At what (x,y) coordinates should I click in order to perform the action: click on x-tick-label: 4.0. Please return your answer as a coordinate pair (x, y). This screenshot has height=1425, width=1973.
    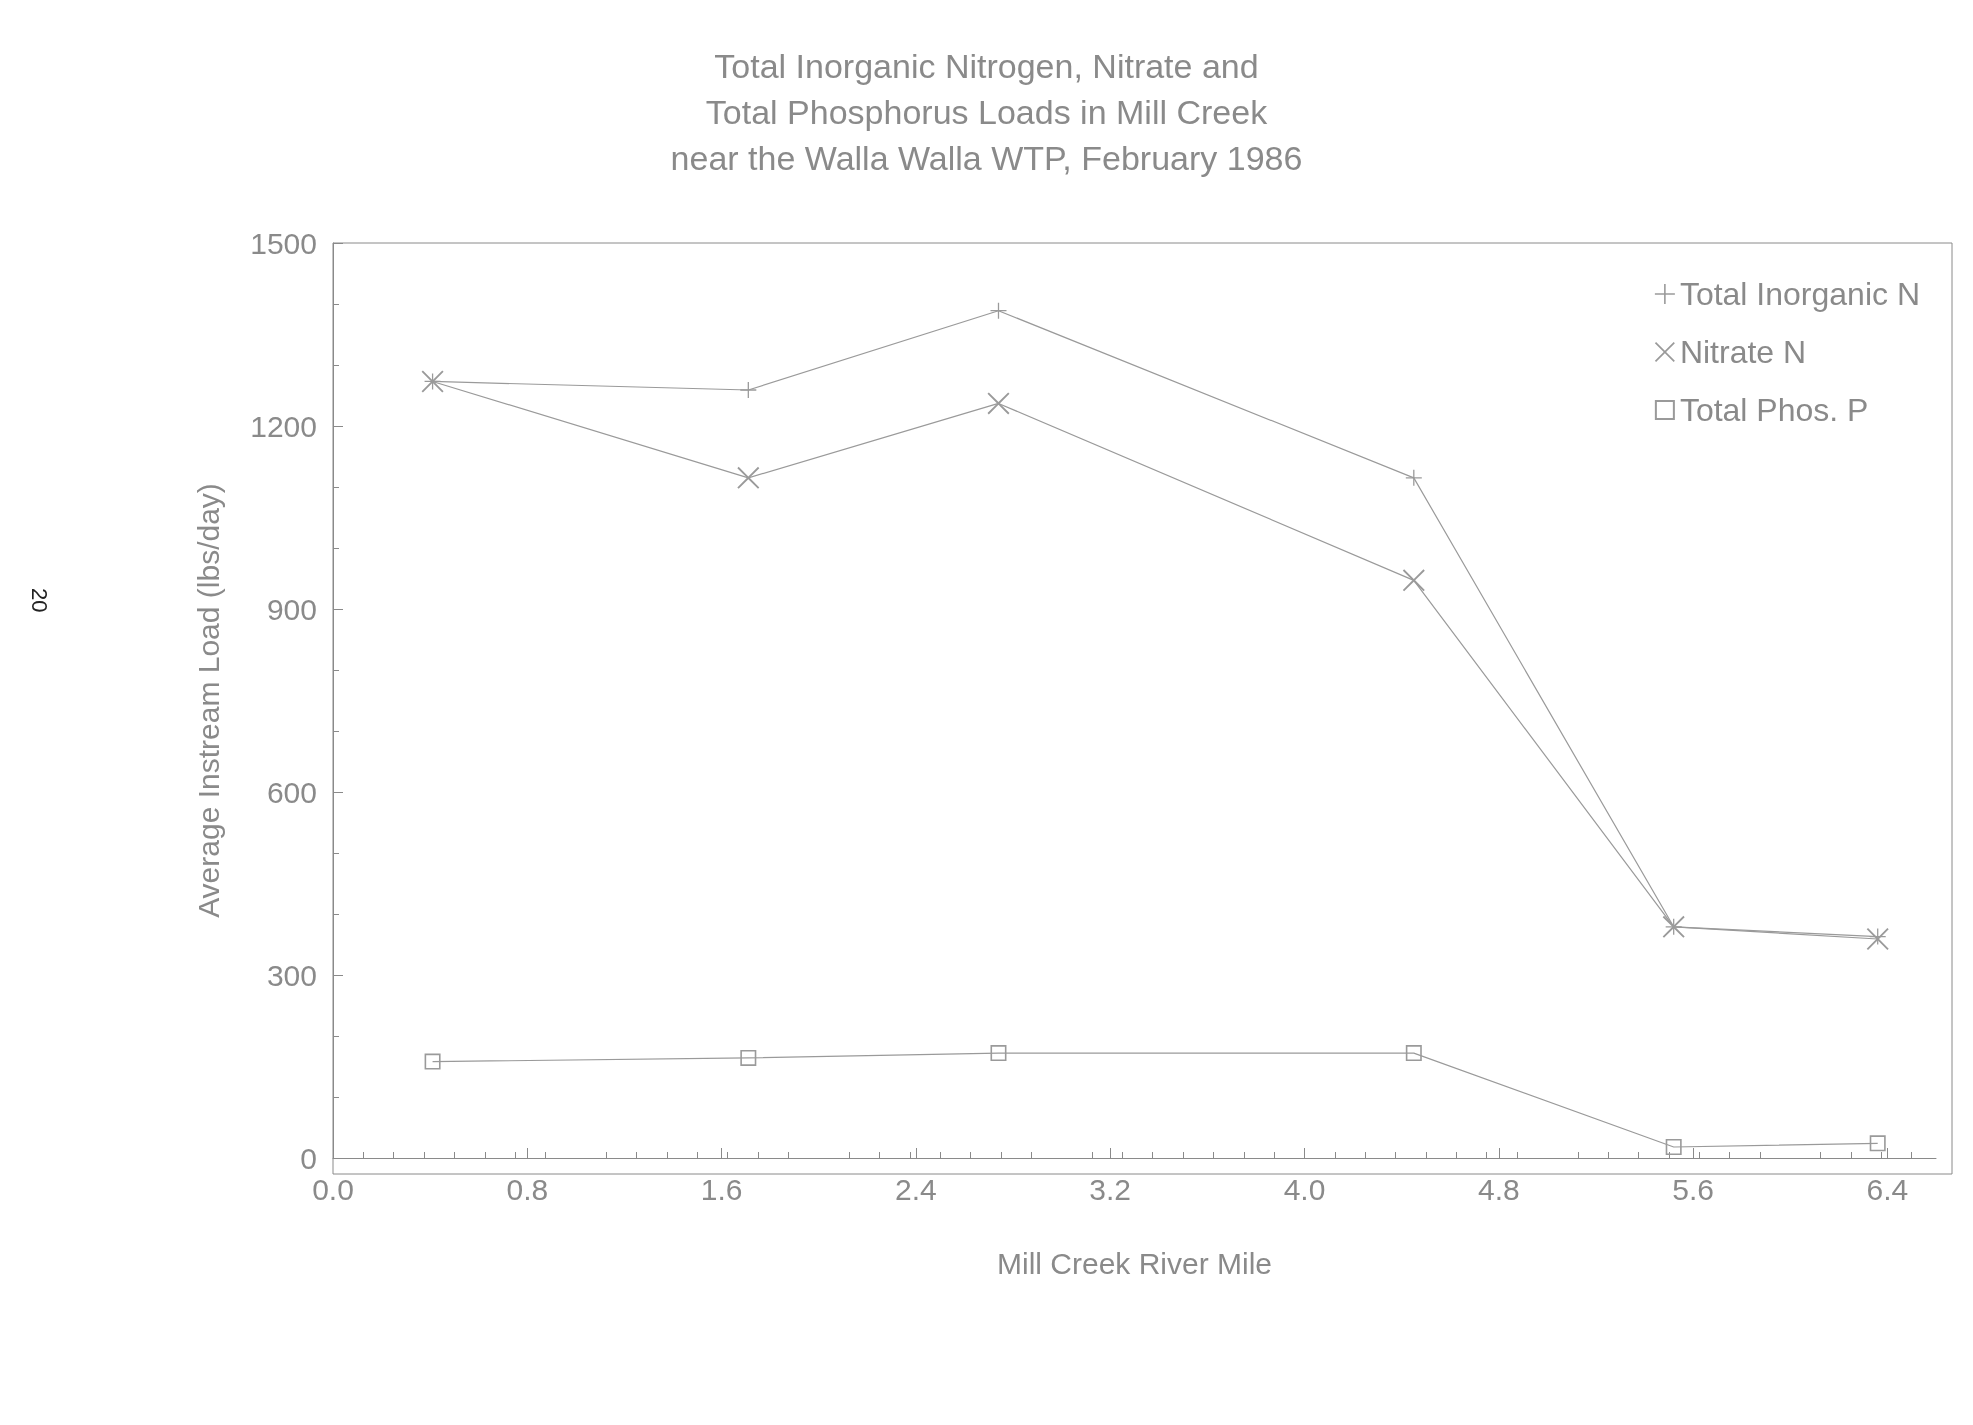
    Looking at the image, I should click on (1304, 1189).